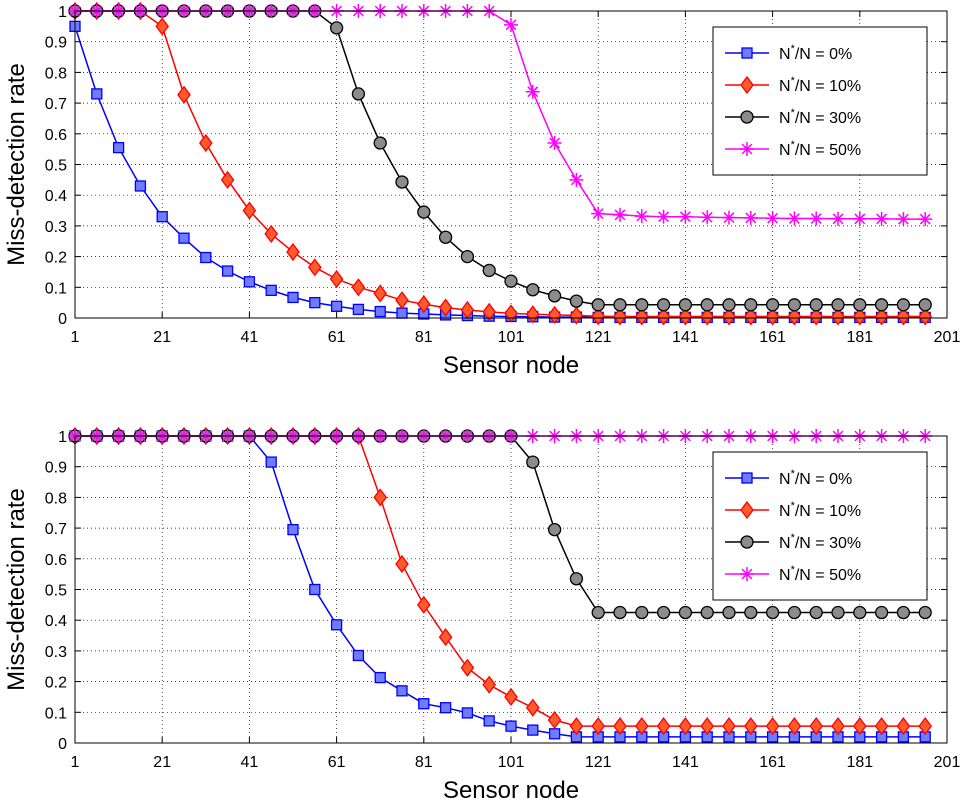 The height and width of the screenshot is (801, 964). Describe the element at coordinates (162, 337) in the screenshot. I see `x-tick-label: 21` at that location.